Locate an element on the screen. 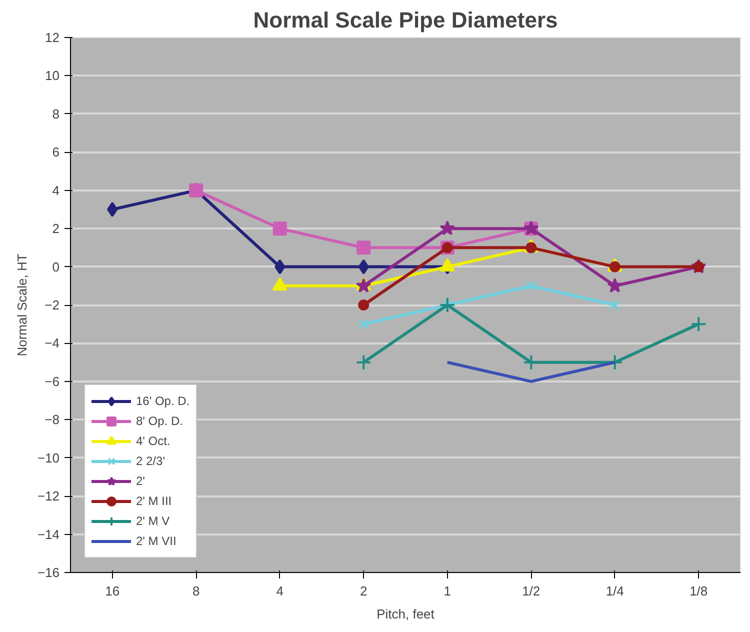  y-tick-label: −6 is located at coordinates (52, 381).